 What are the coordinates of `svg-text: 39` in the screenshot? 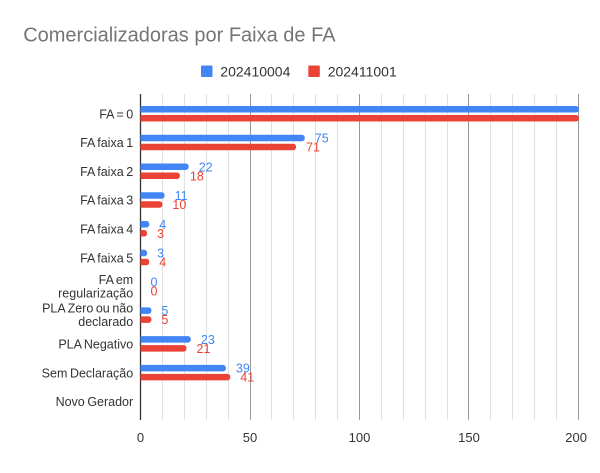 It's located at (243, 369).